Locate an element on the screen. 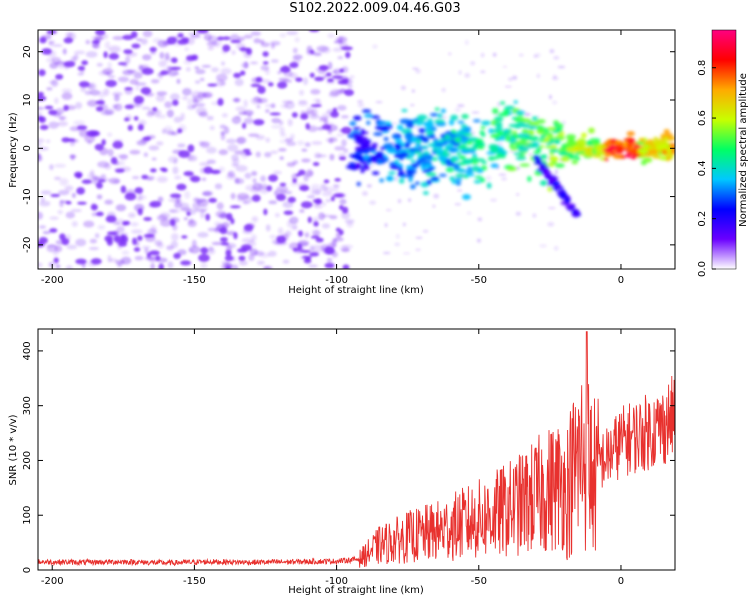 The width and height of the screenshot is (750, 600). x-tick-label: -100 is located at coordinates (336, 581).